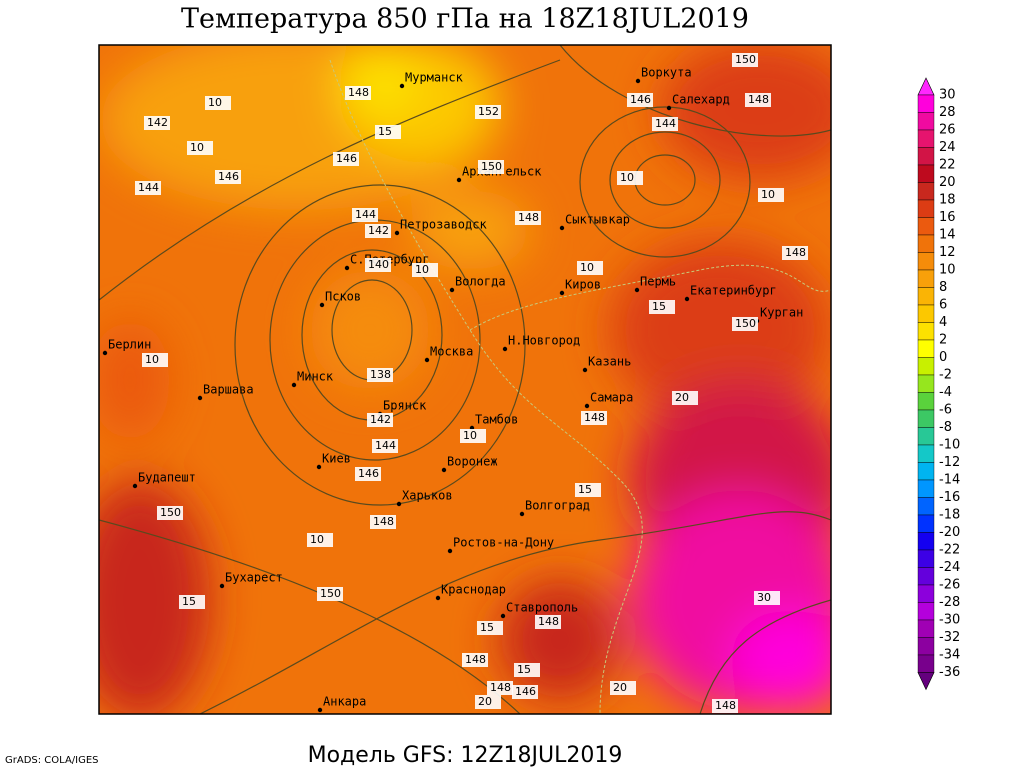 This screenshot has height=768, width=1024. I want to click on colorbar-label: -22, so click(949, 550).